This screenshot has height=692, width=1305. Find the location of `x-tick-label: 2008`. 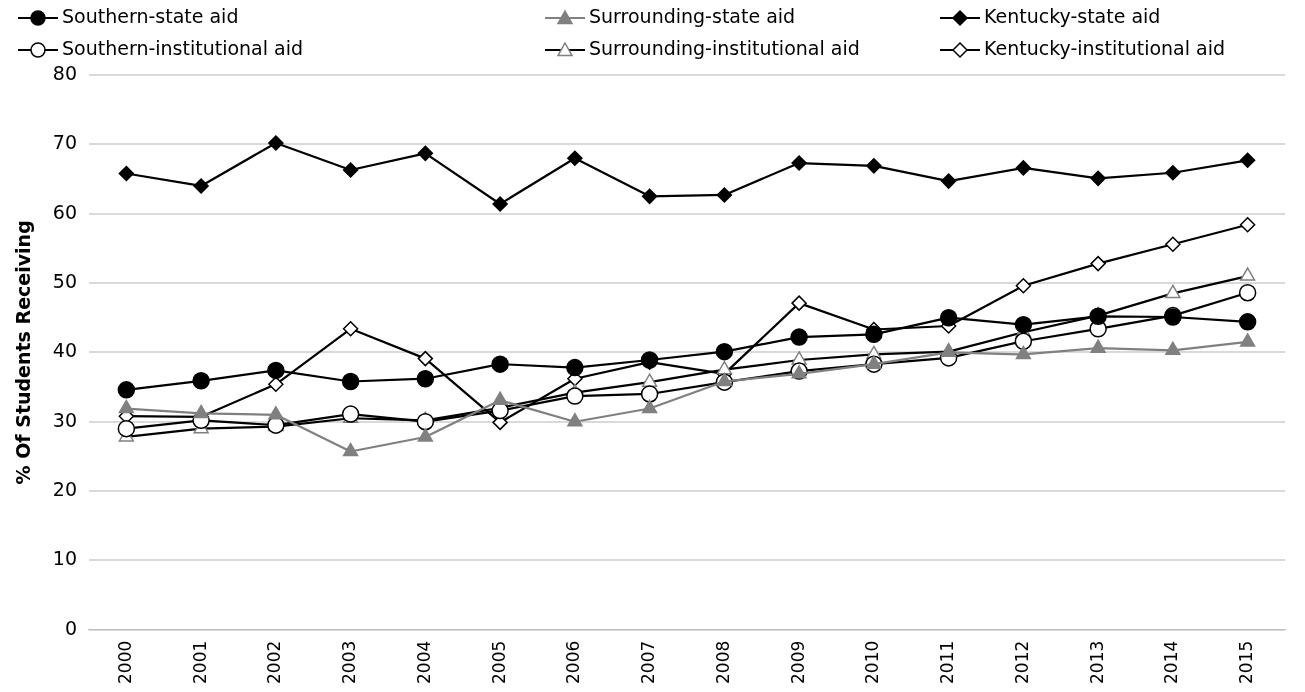

x-tick-label: 2008 is located at coordinates (722, 662).